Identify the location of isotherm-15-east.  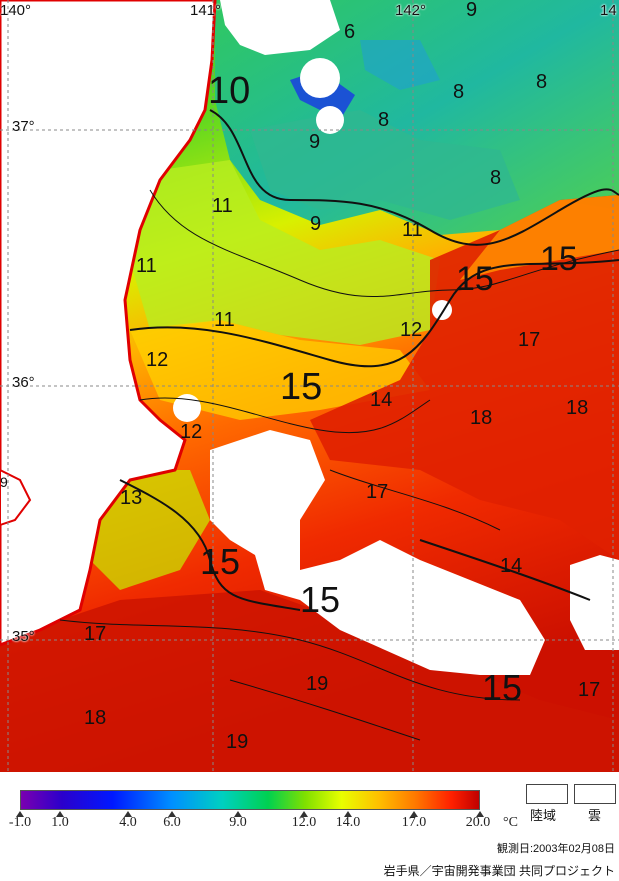
(505, 570).